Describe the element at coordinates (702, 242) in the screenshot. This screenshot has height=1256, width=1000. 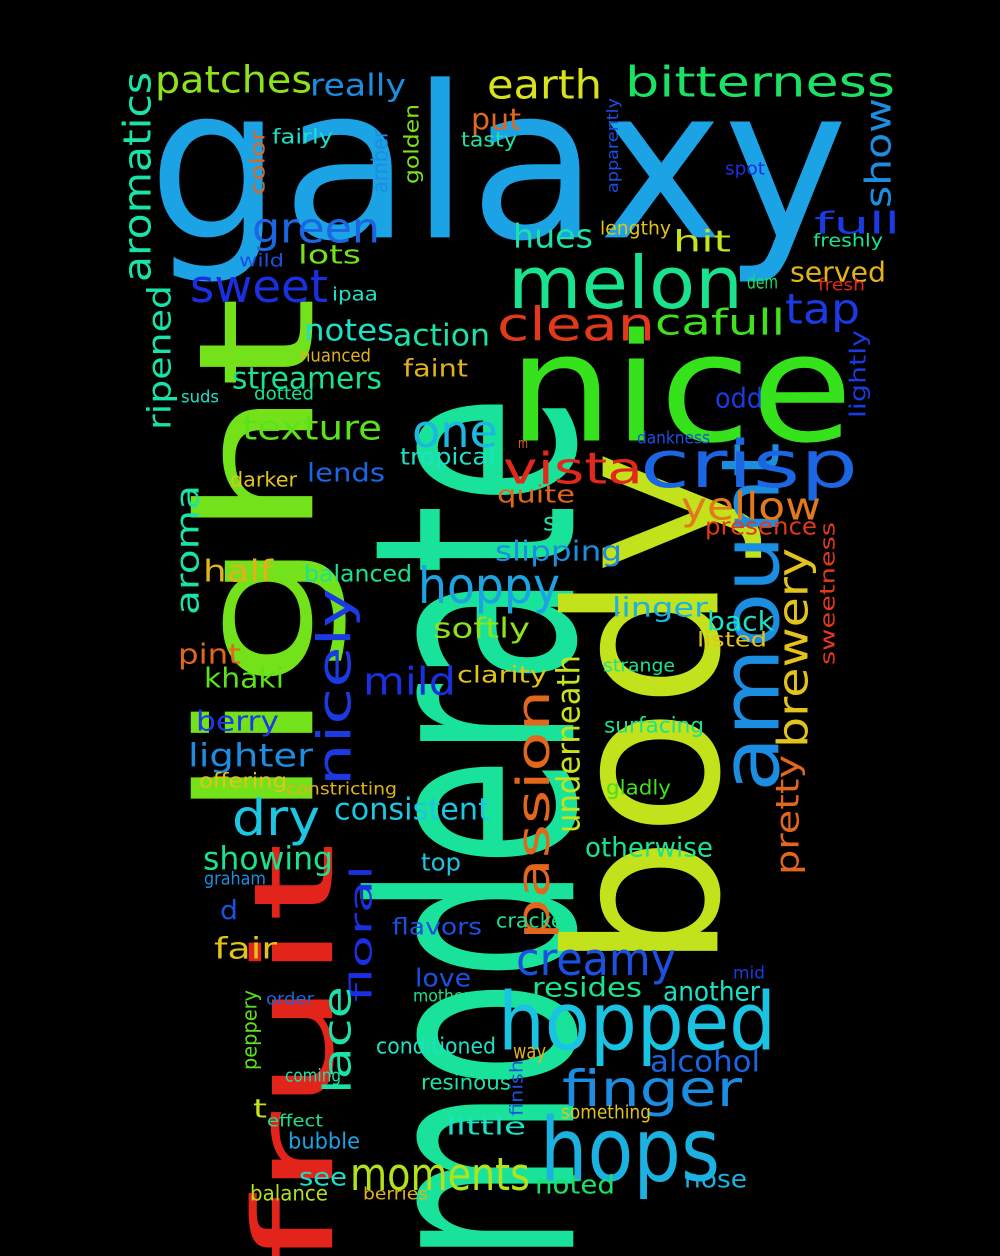
I see `word-hit: hit` at that location.